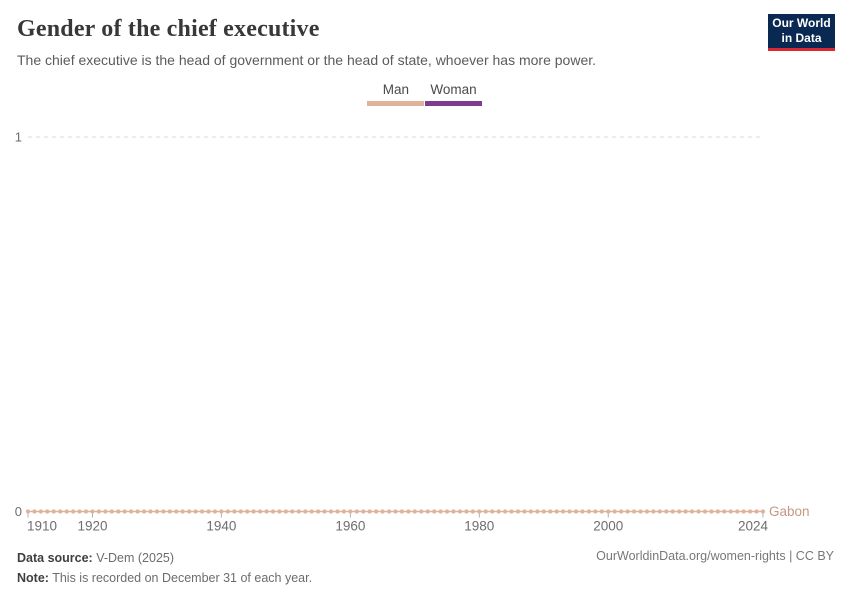  What do you see at coordinates (95, 558) in the screenshot?
I see `data-source-line: Data source: V-Dem (2025)` at bounding box center [95, 558].